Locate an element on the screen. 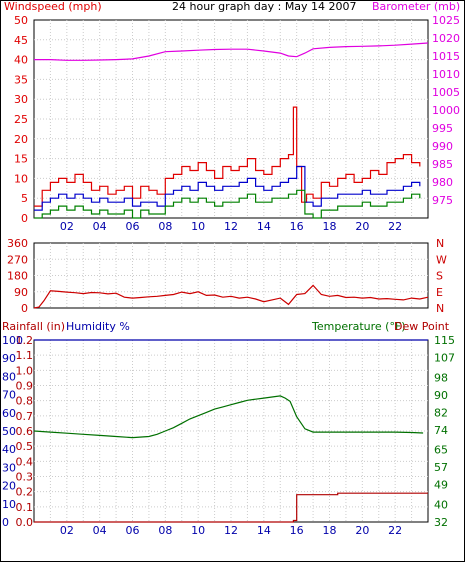  barometer-tick-label: 995 is located at coordinates (442, 128).